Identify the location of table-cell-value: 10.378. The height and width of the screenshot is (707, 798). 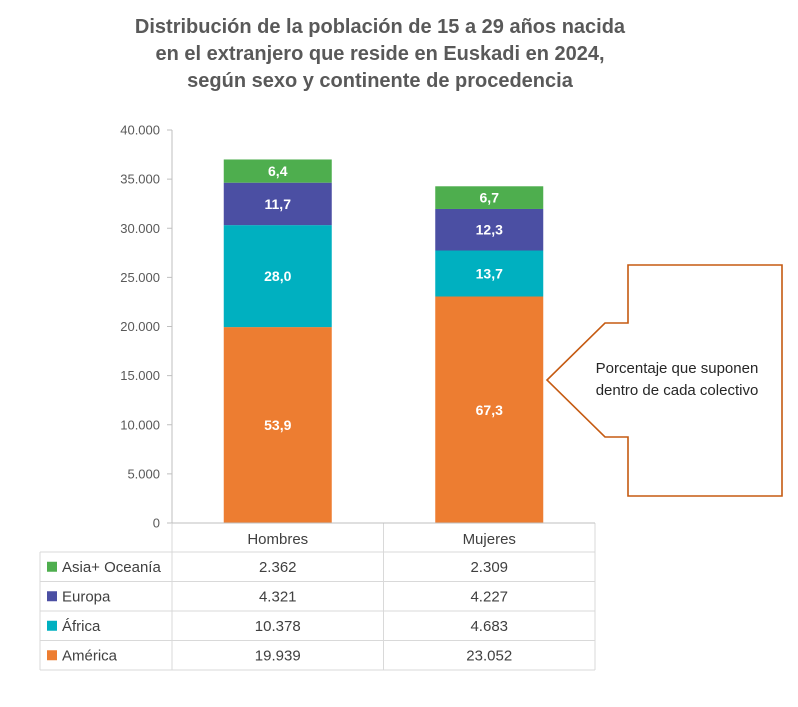
(278, 626).